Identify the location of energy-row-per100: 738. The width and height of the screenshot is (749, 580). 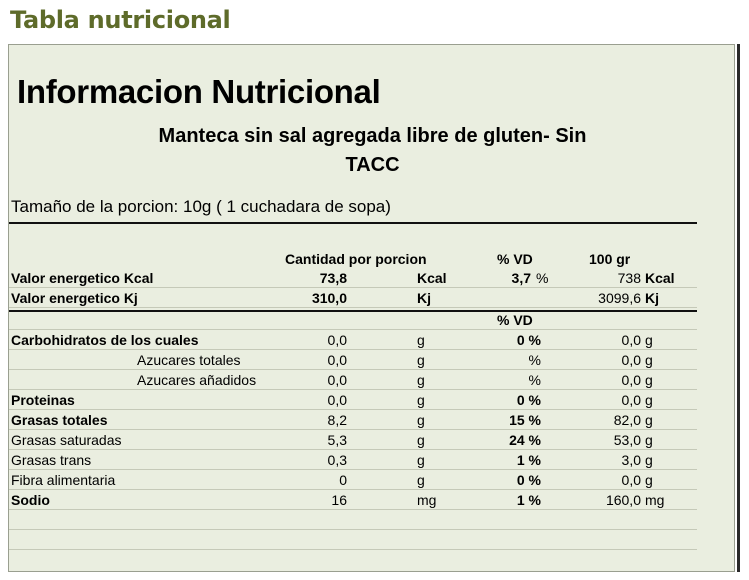
(629, 278).